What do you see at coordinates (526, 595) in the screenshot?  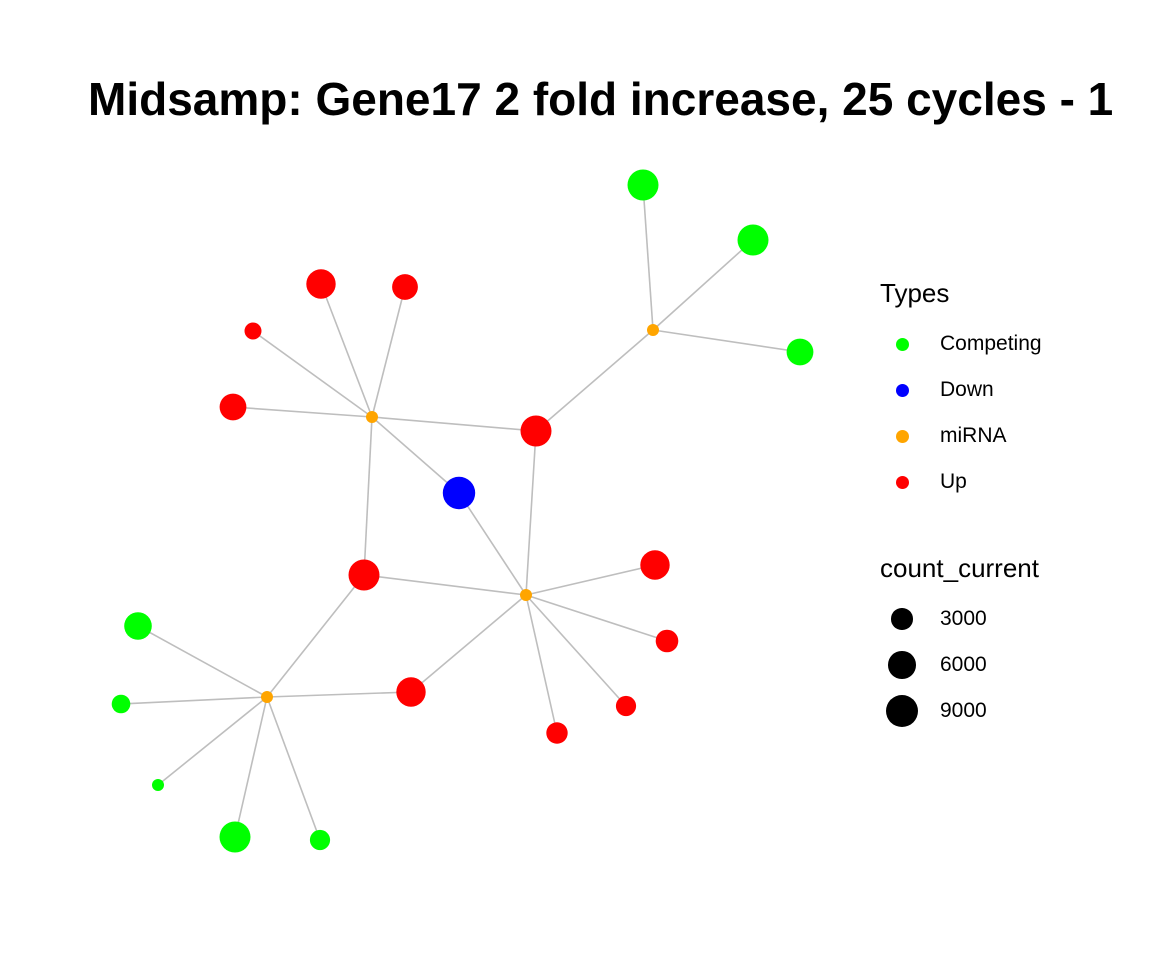 I see `node-mirna-m3` at bounding box center [526, 595].